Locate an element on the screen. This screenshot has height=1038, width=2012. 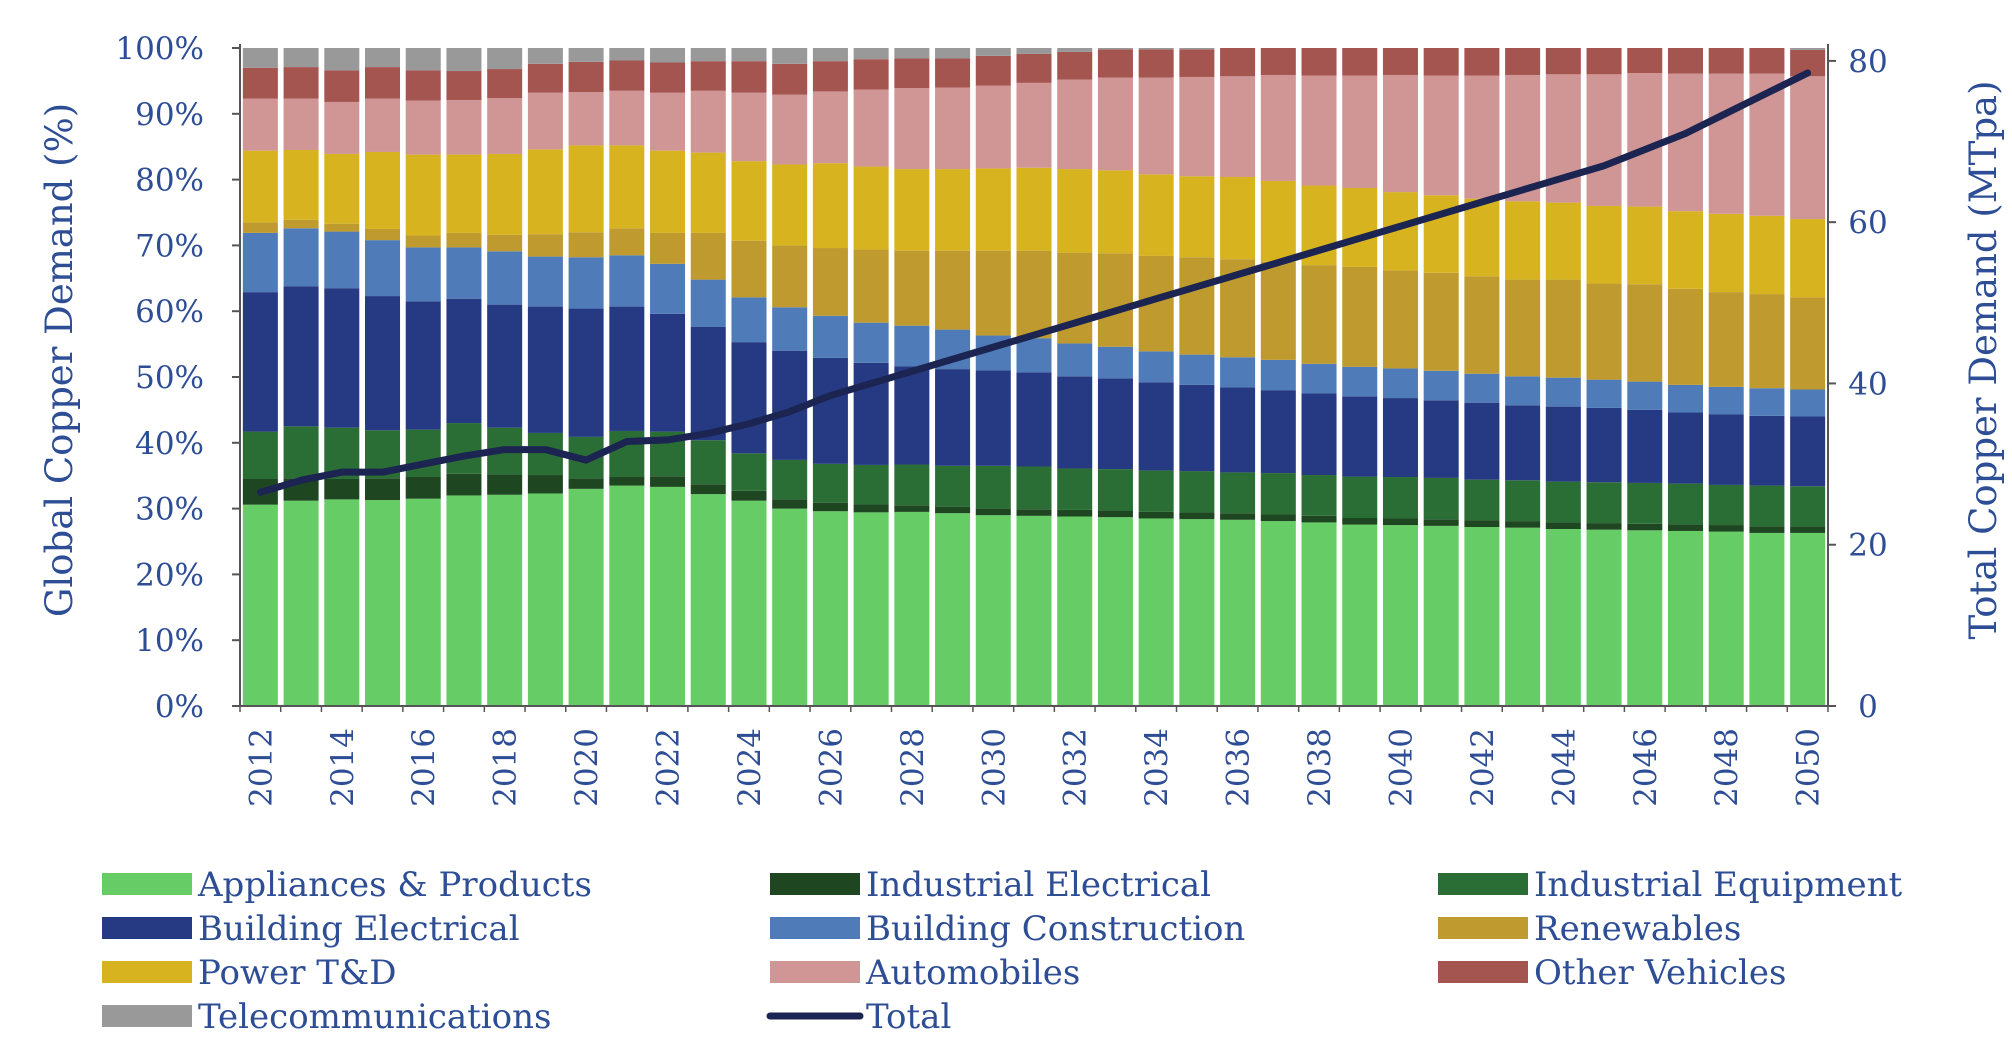
bar-segment-appliances-and-products-2043 is located at coordinates (1523, 616).